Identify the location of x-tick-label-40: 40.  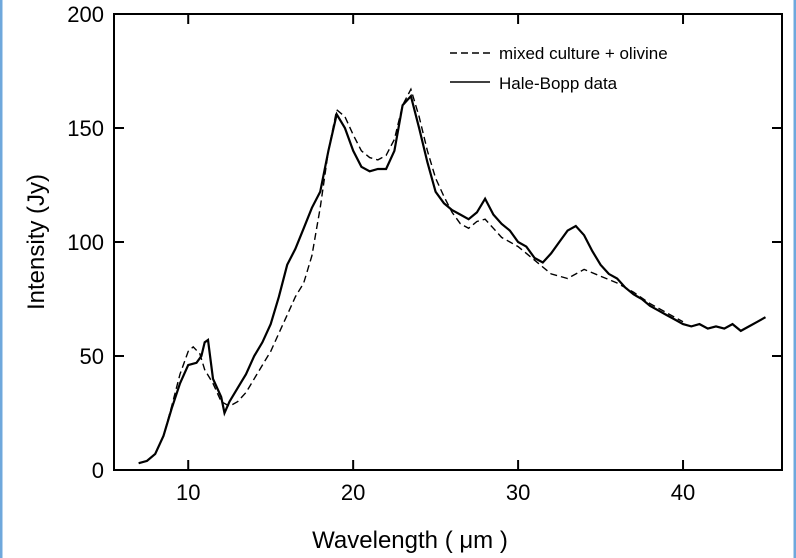
(683, 492).